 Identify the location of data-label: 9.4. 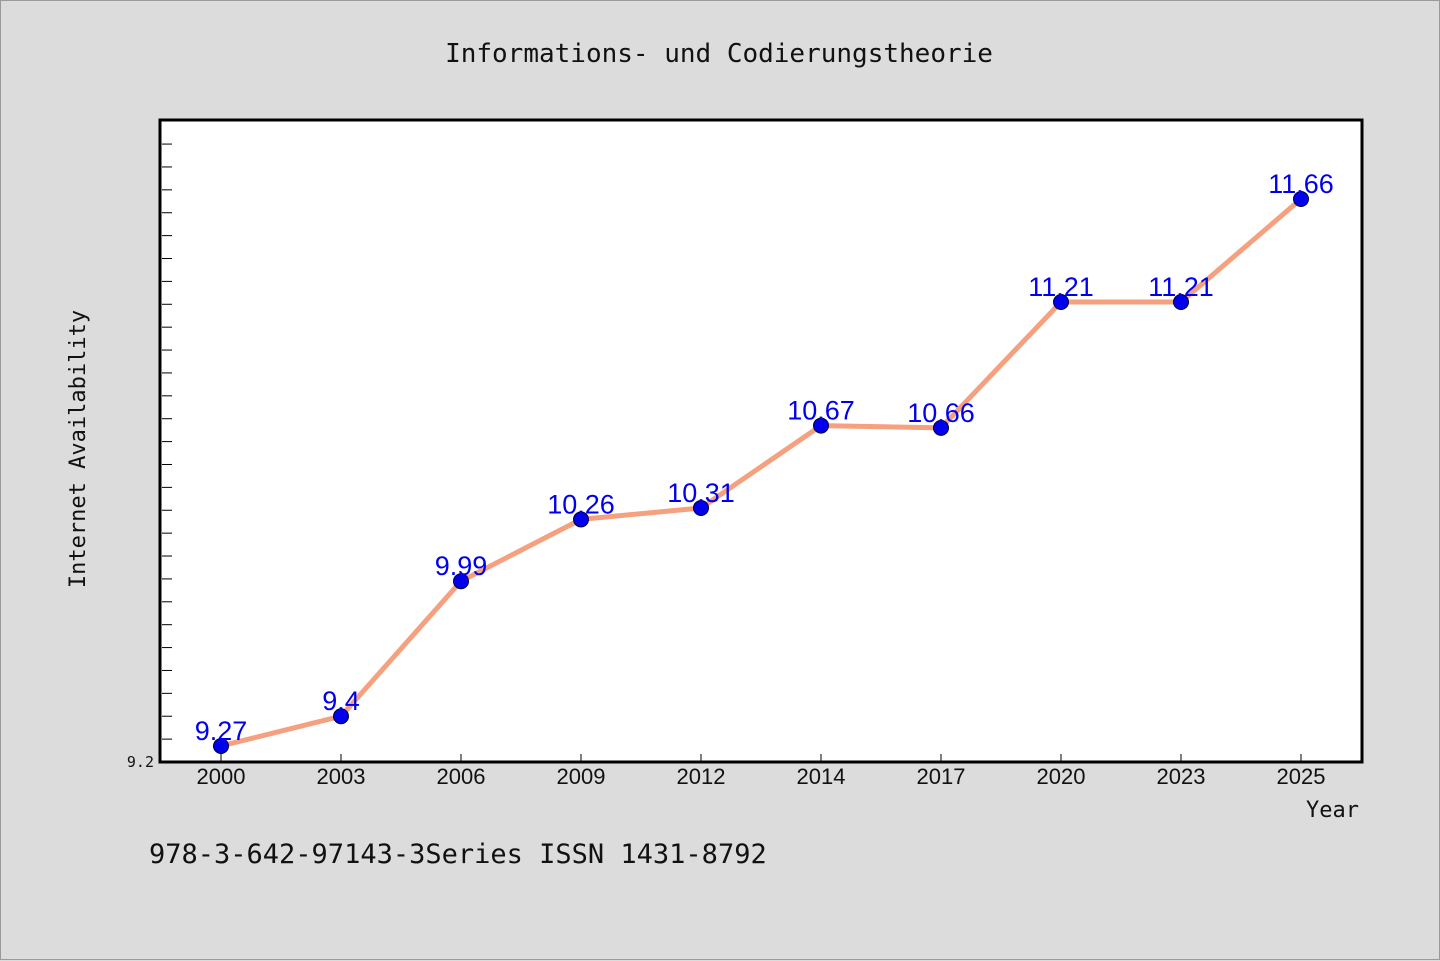
(341, 701).